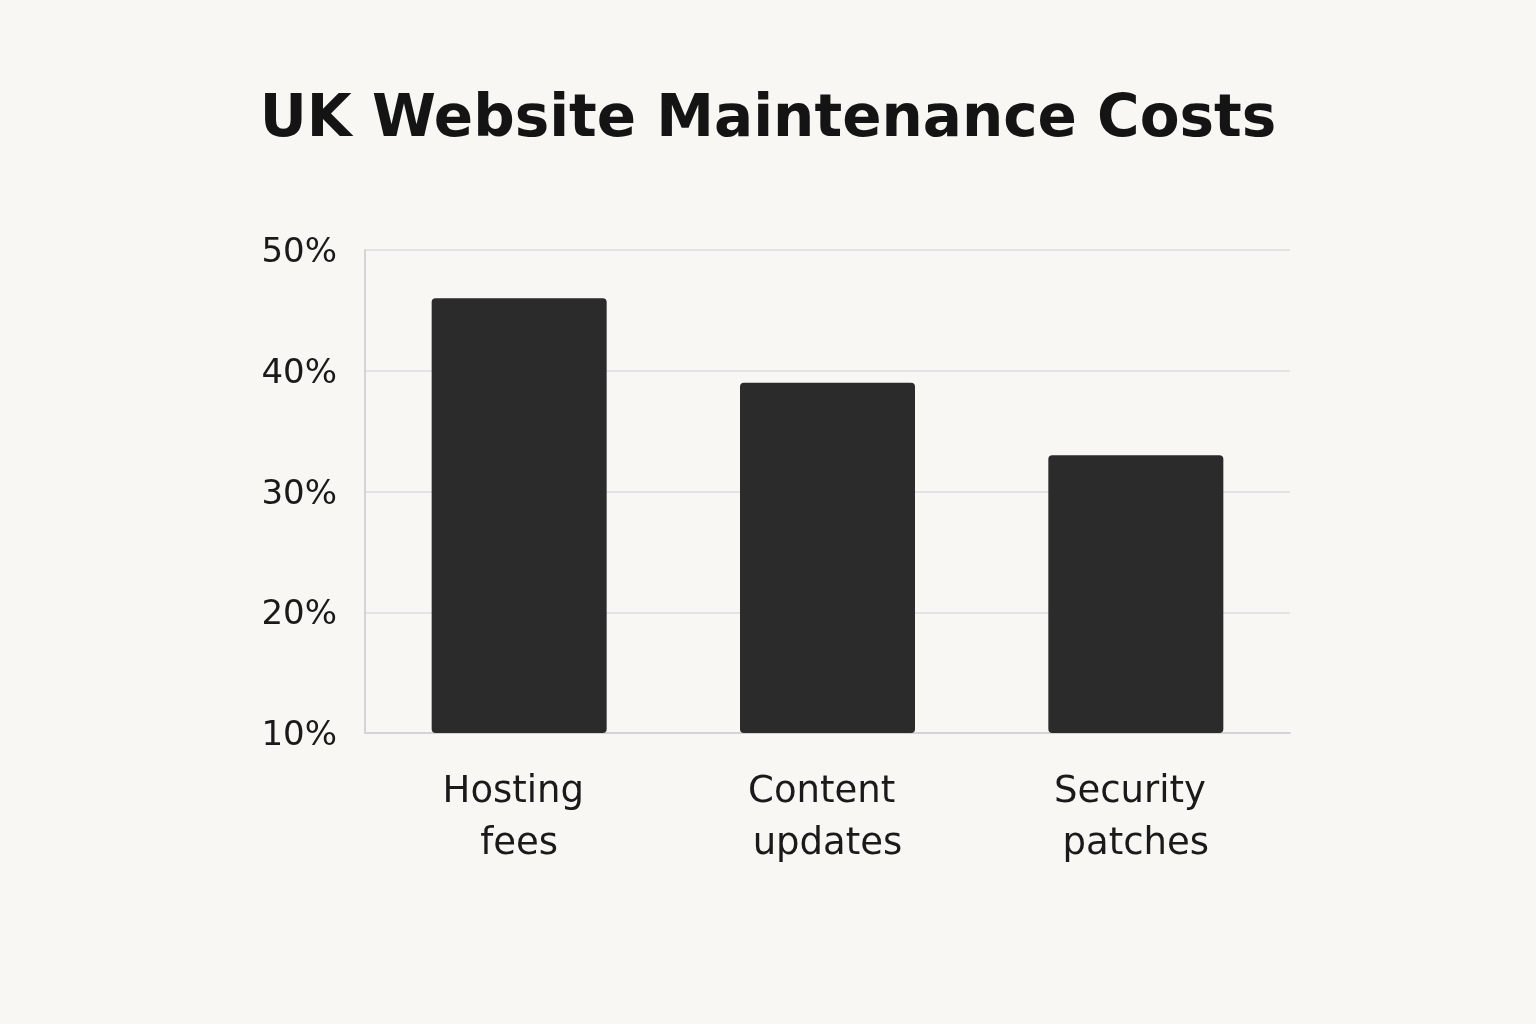 Image resolution: width=1536 pixels, height=1024 pixels. I want to click on y-tick-label: 20%, so click(299, 612).